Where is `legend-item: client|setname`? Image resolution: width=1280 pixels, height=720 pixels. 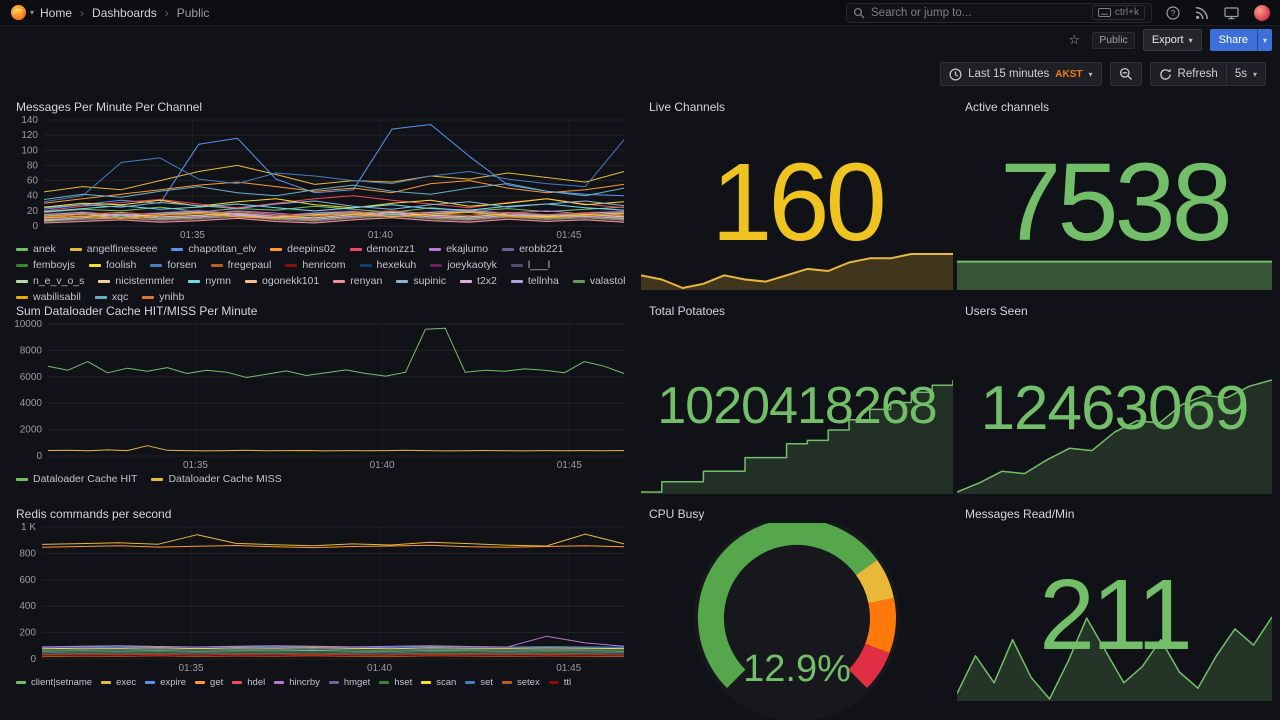
legend-item: client|setname is located at coordinates (54, 682).